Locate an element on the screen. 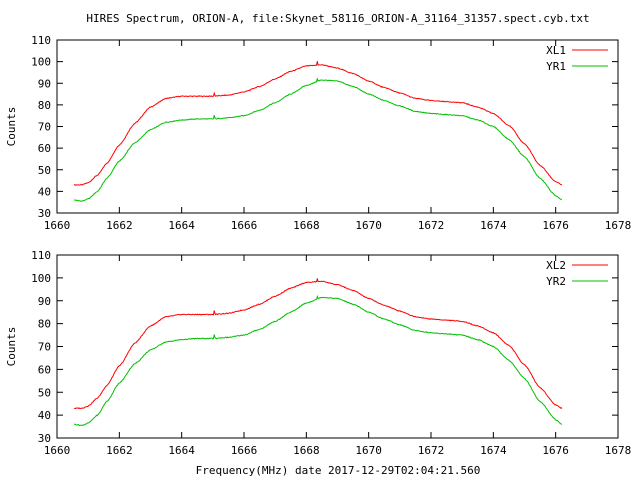 The height and width of the screenshot is (484, 640). legend-label-yr2: YR2 is located at coordinates (556, 281).